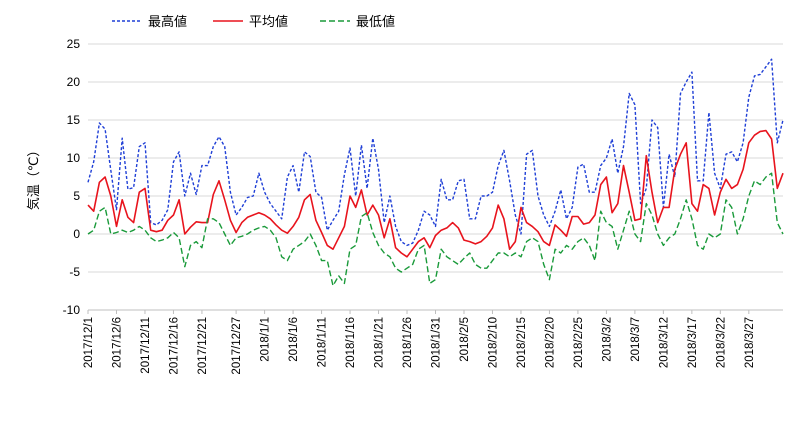  Describe the element at coordinates (493, 342) in the screenshot. I see `x-tick-label: 2018/2/10` at that location.